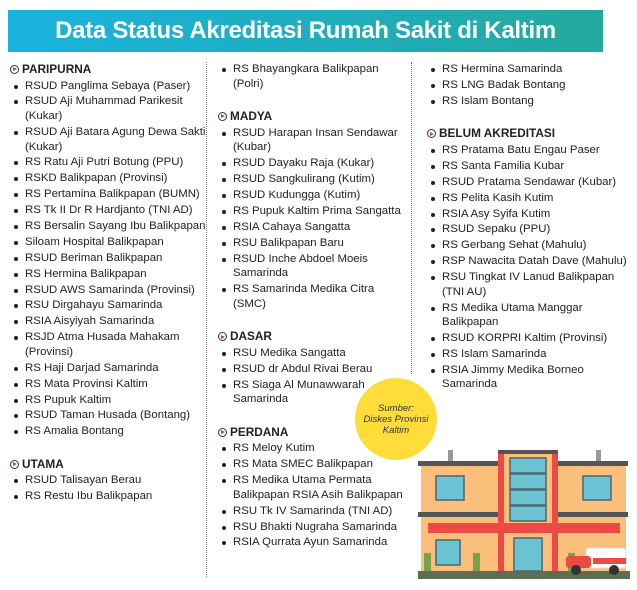 The width and height of the screenshot is (637, 590). Describe the element at coordinates (529, 261) in the screenshot. I see `list-item: RSP Nawacita Datah Dave (Mahulu)` at that location.